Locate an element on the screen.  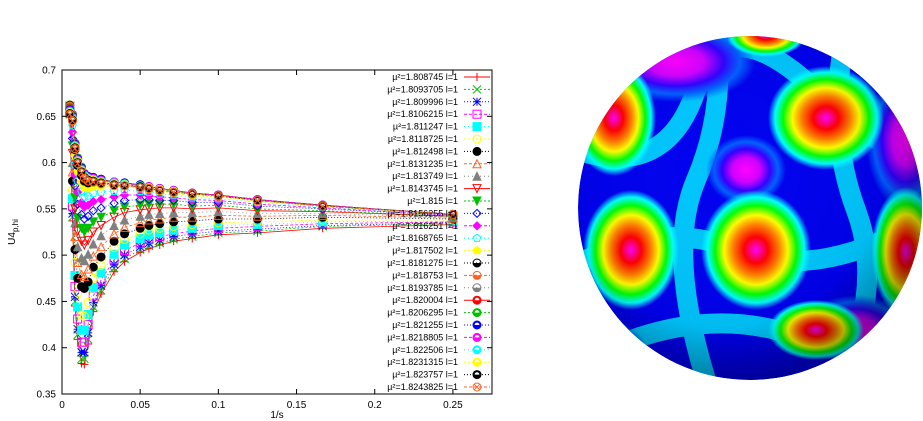
series is located at coordinates (261, 164).